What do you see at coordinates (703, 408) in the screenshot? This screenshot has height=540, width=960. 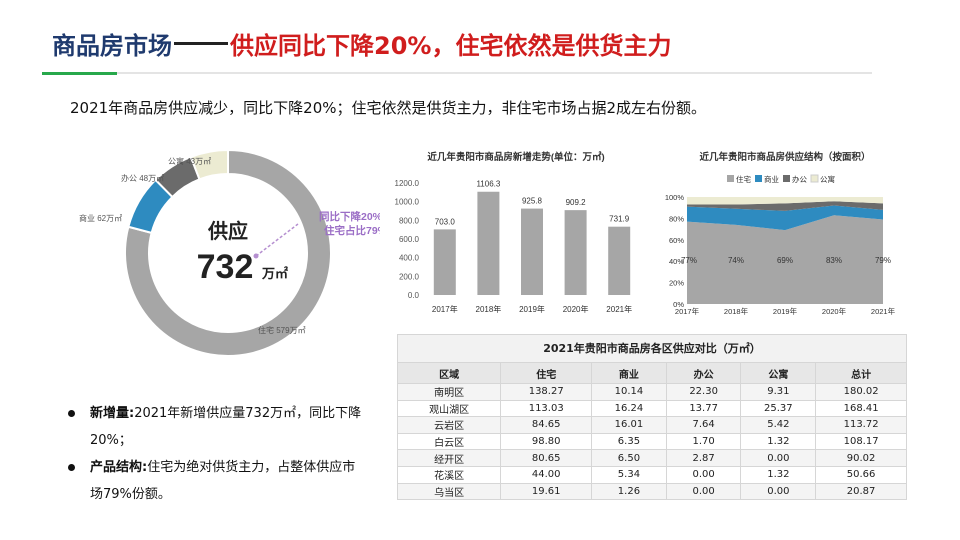 I see `table-cell: 13.77` at bounding box center [703, 408].